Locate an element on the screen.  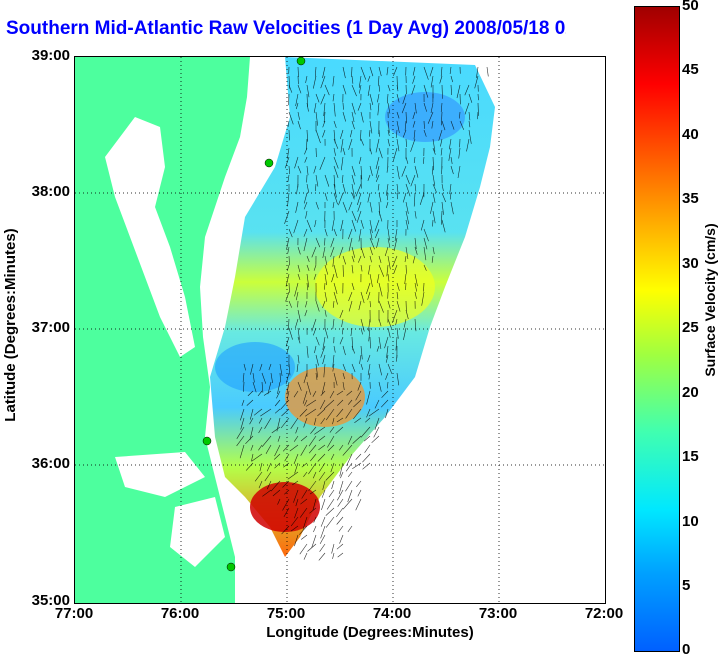
colorbar-tick: 20 is located at coordinates (690, 392).